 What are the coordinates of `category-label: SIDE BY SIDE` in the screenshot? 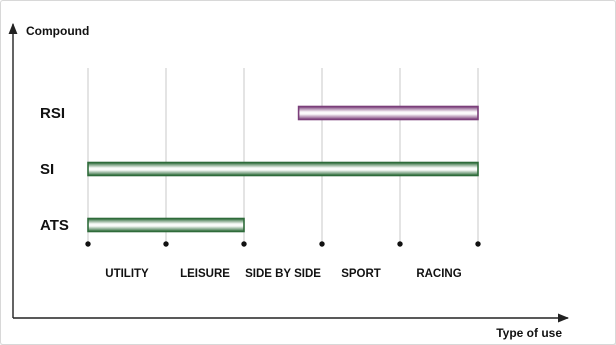 It's located at (283, 274).